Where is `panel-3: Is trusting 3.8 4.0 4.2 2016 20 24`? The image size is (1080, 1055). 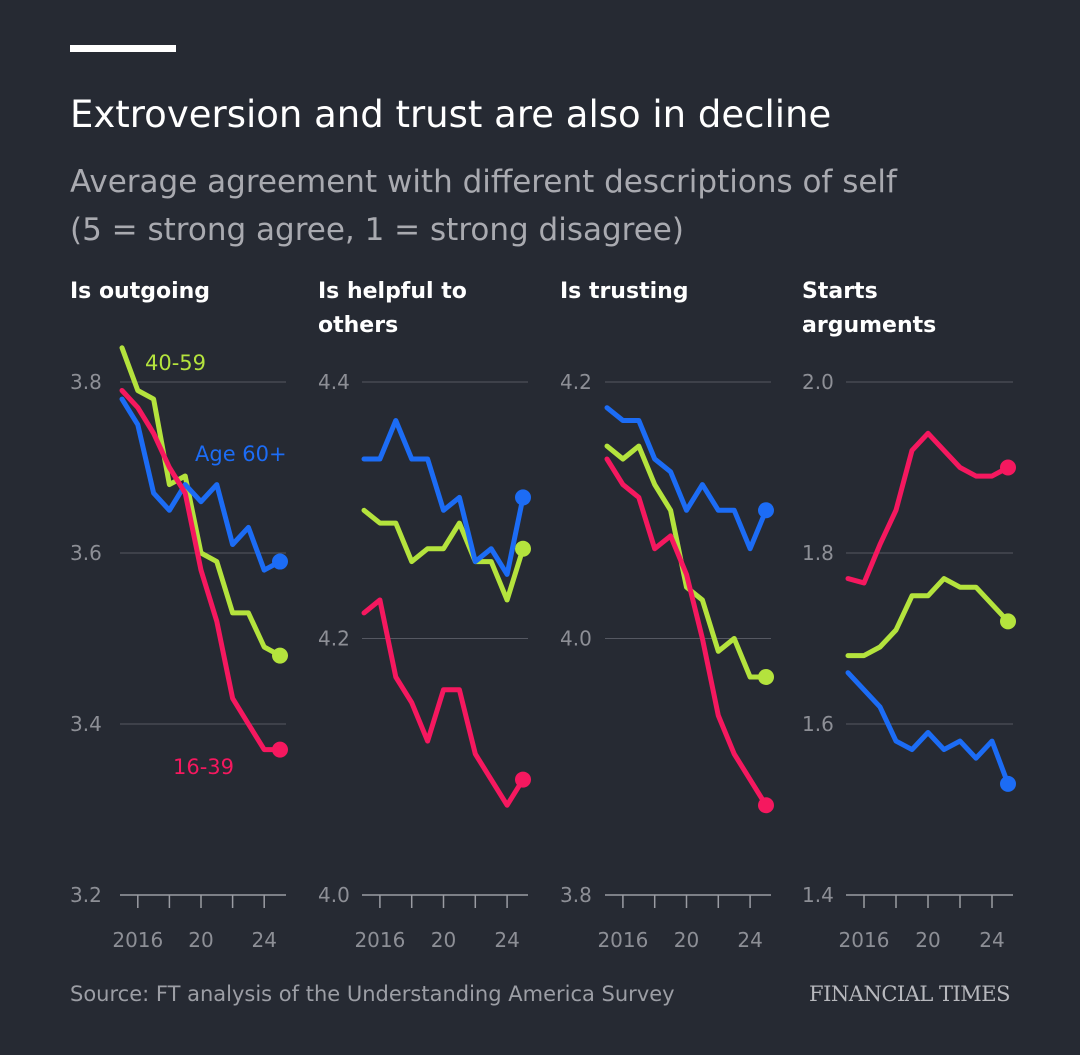 panel-3: Is trusting 3.8 4.0 4.2 2016 20 24 is located at coordinates (667, 615).